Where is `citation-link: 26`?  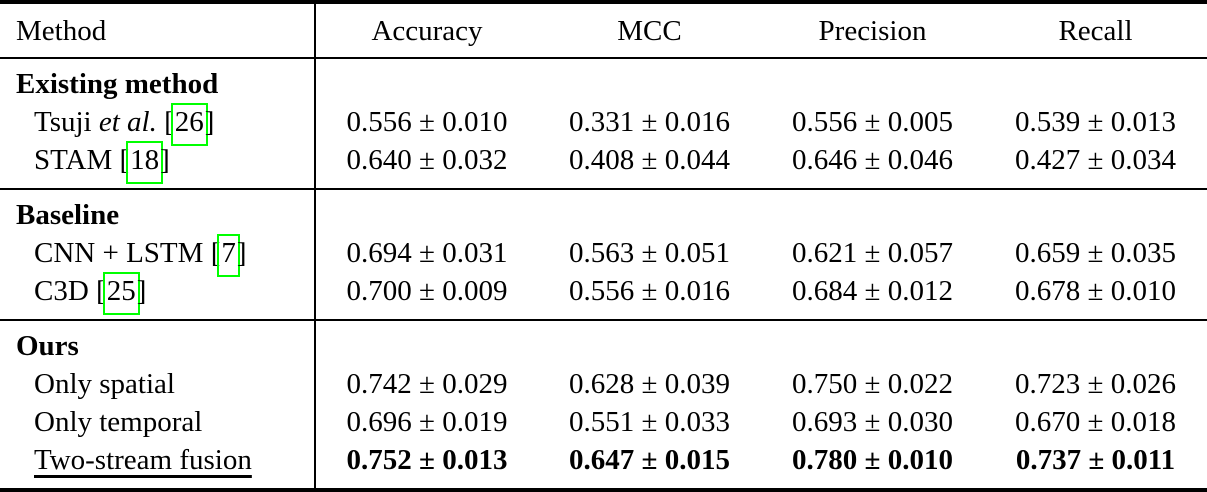
citation-link: 26 is located at coordinates (189, 124).